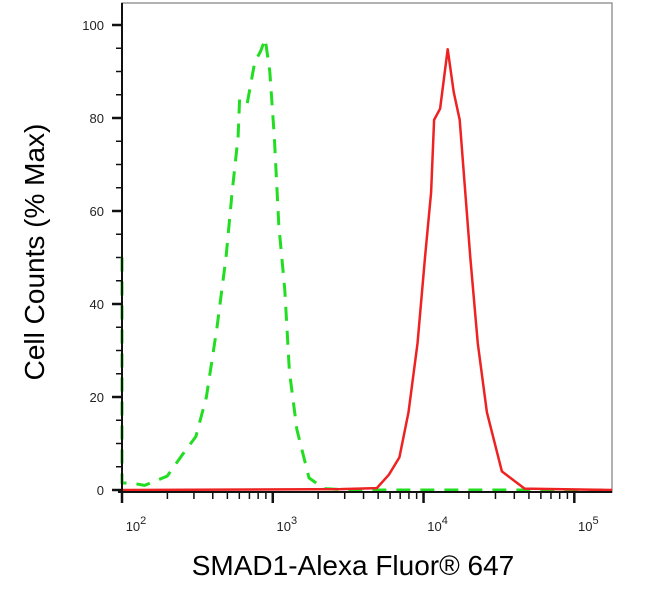 Image resolution: width=650 pixels, height=612 pixels. I want to click on y-tick-label: 80, so click(97, 118).